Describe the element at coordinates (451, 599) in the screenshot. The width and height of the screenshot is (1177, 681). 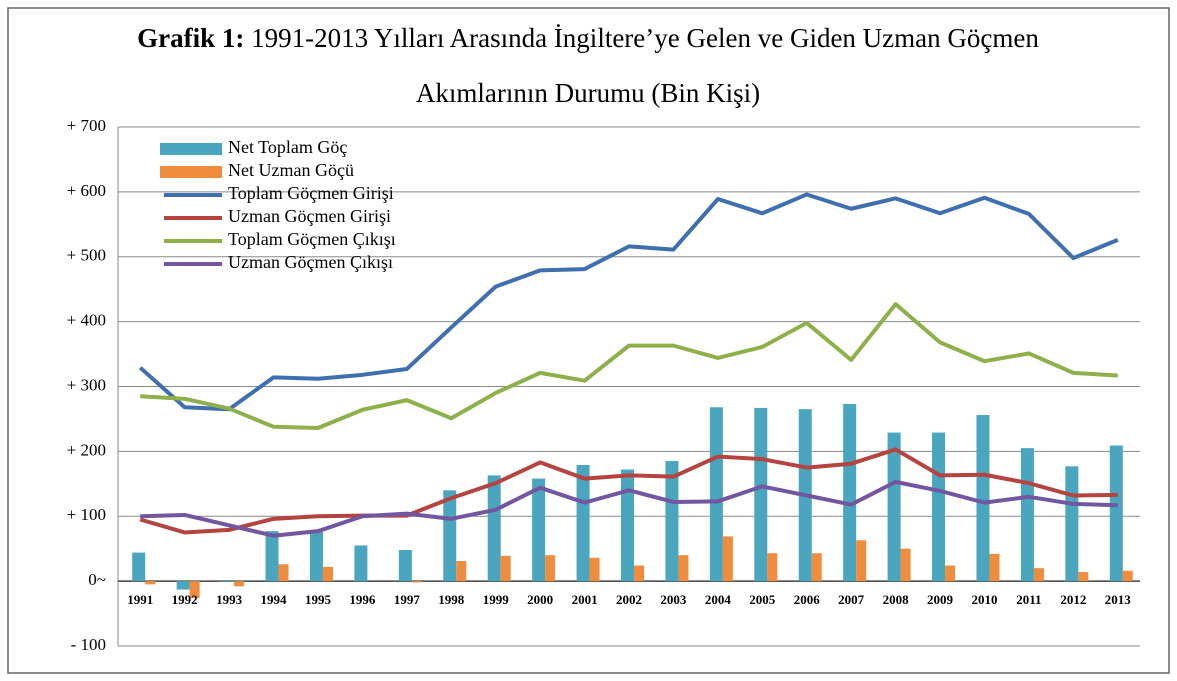
I see `x-tick-label: 1998` at that location.